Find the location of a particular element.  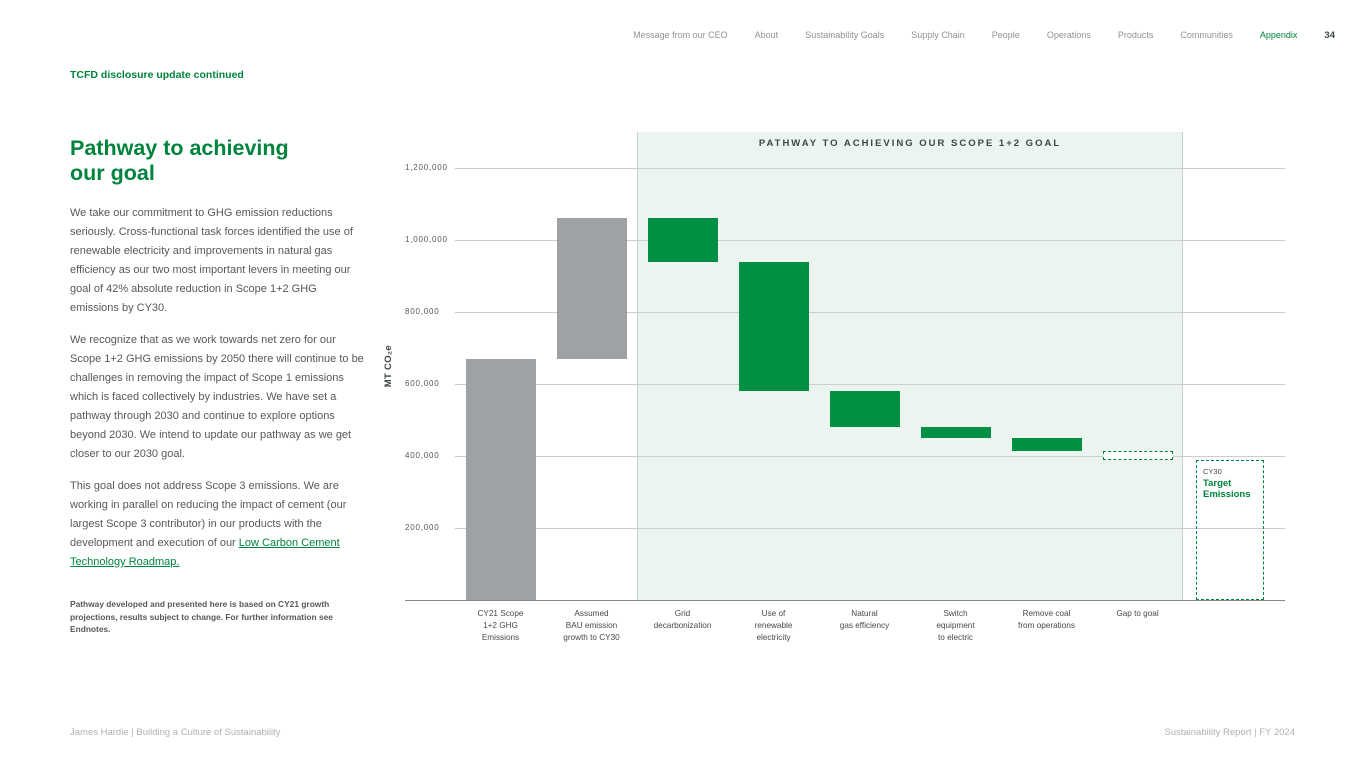

category-label: Switch equipment to electric is located at coordinates (955, 625).